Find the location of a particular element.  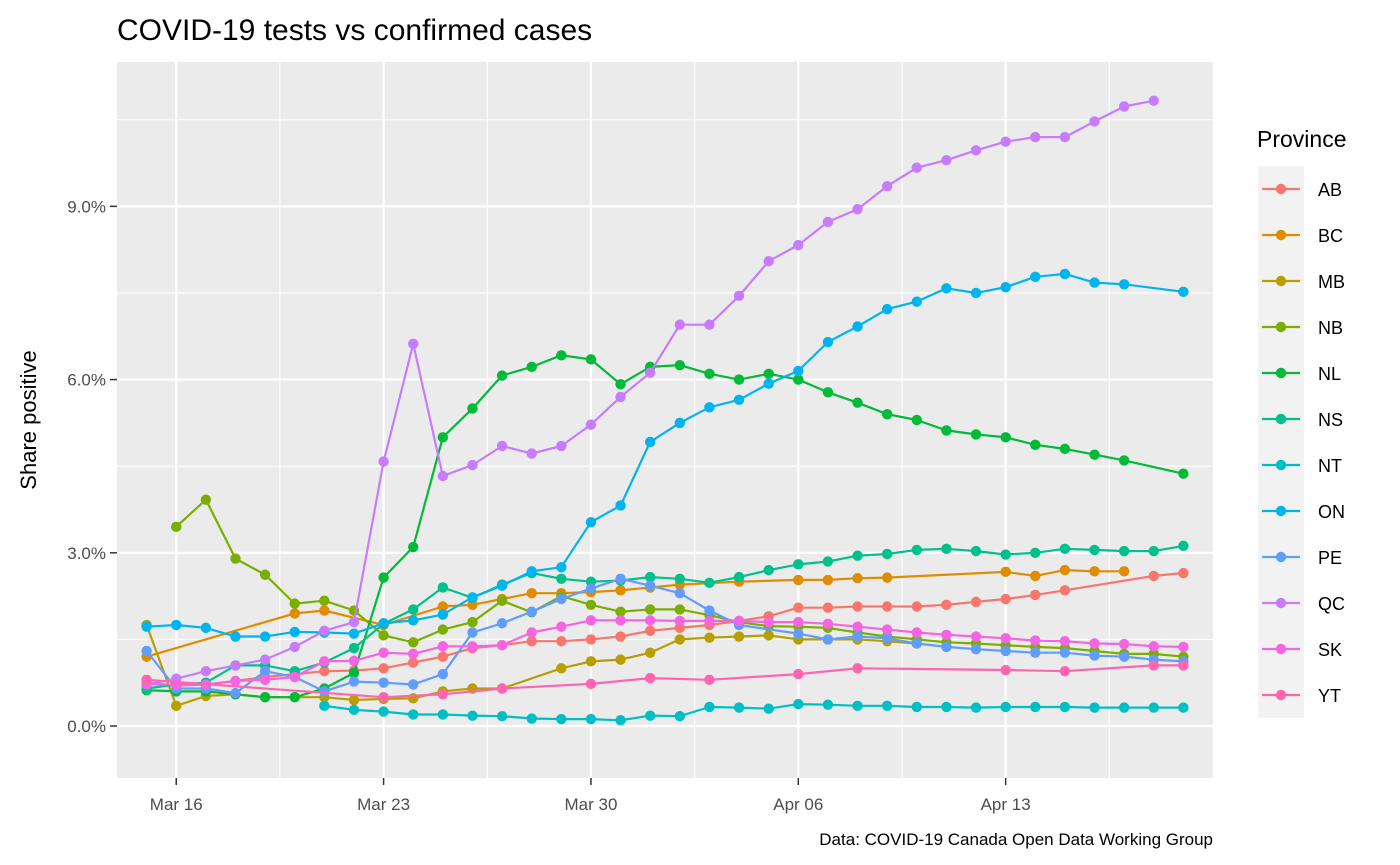

legend-label: AB is located at coordinates (1330, 190).